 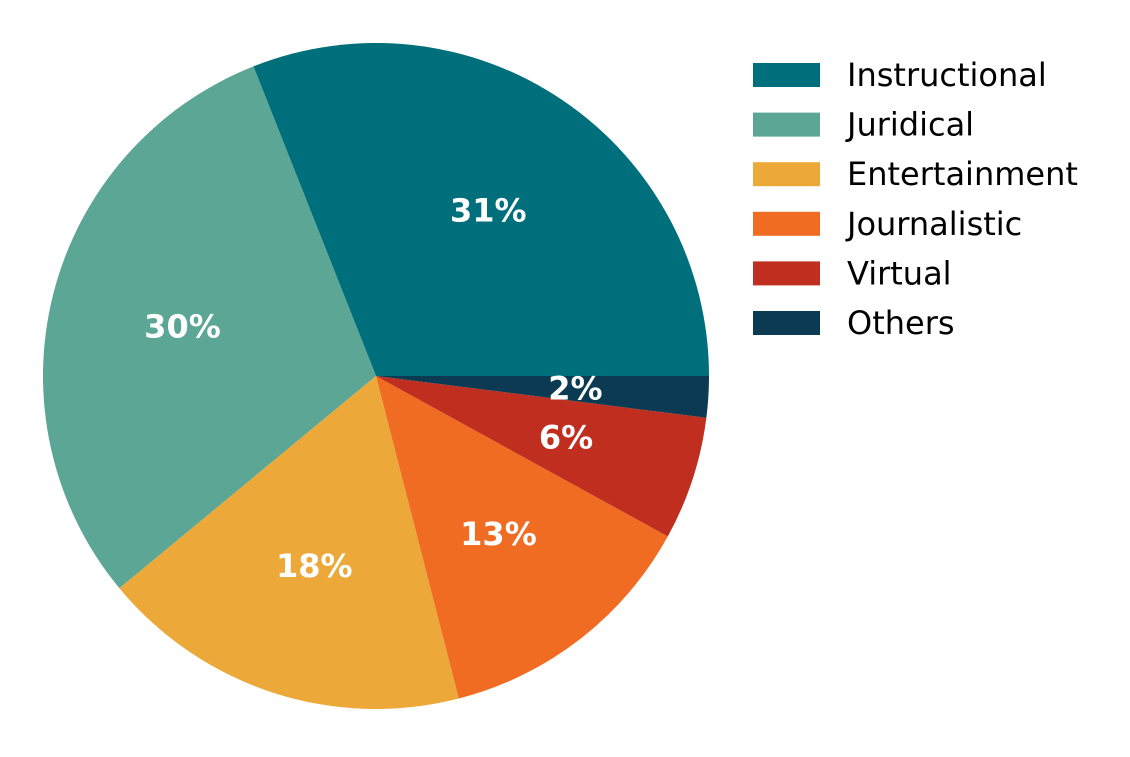 What do you see at coordinates (488, 211) in the screenshot?
I see `slice-label-instructional: 31%` at bounding box center [488, 211].